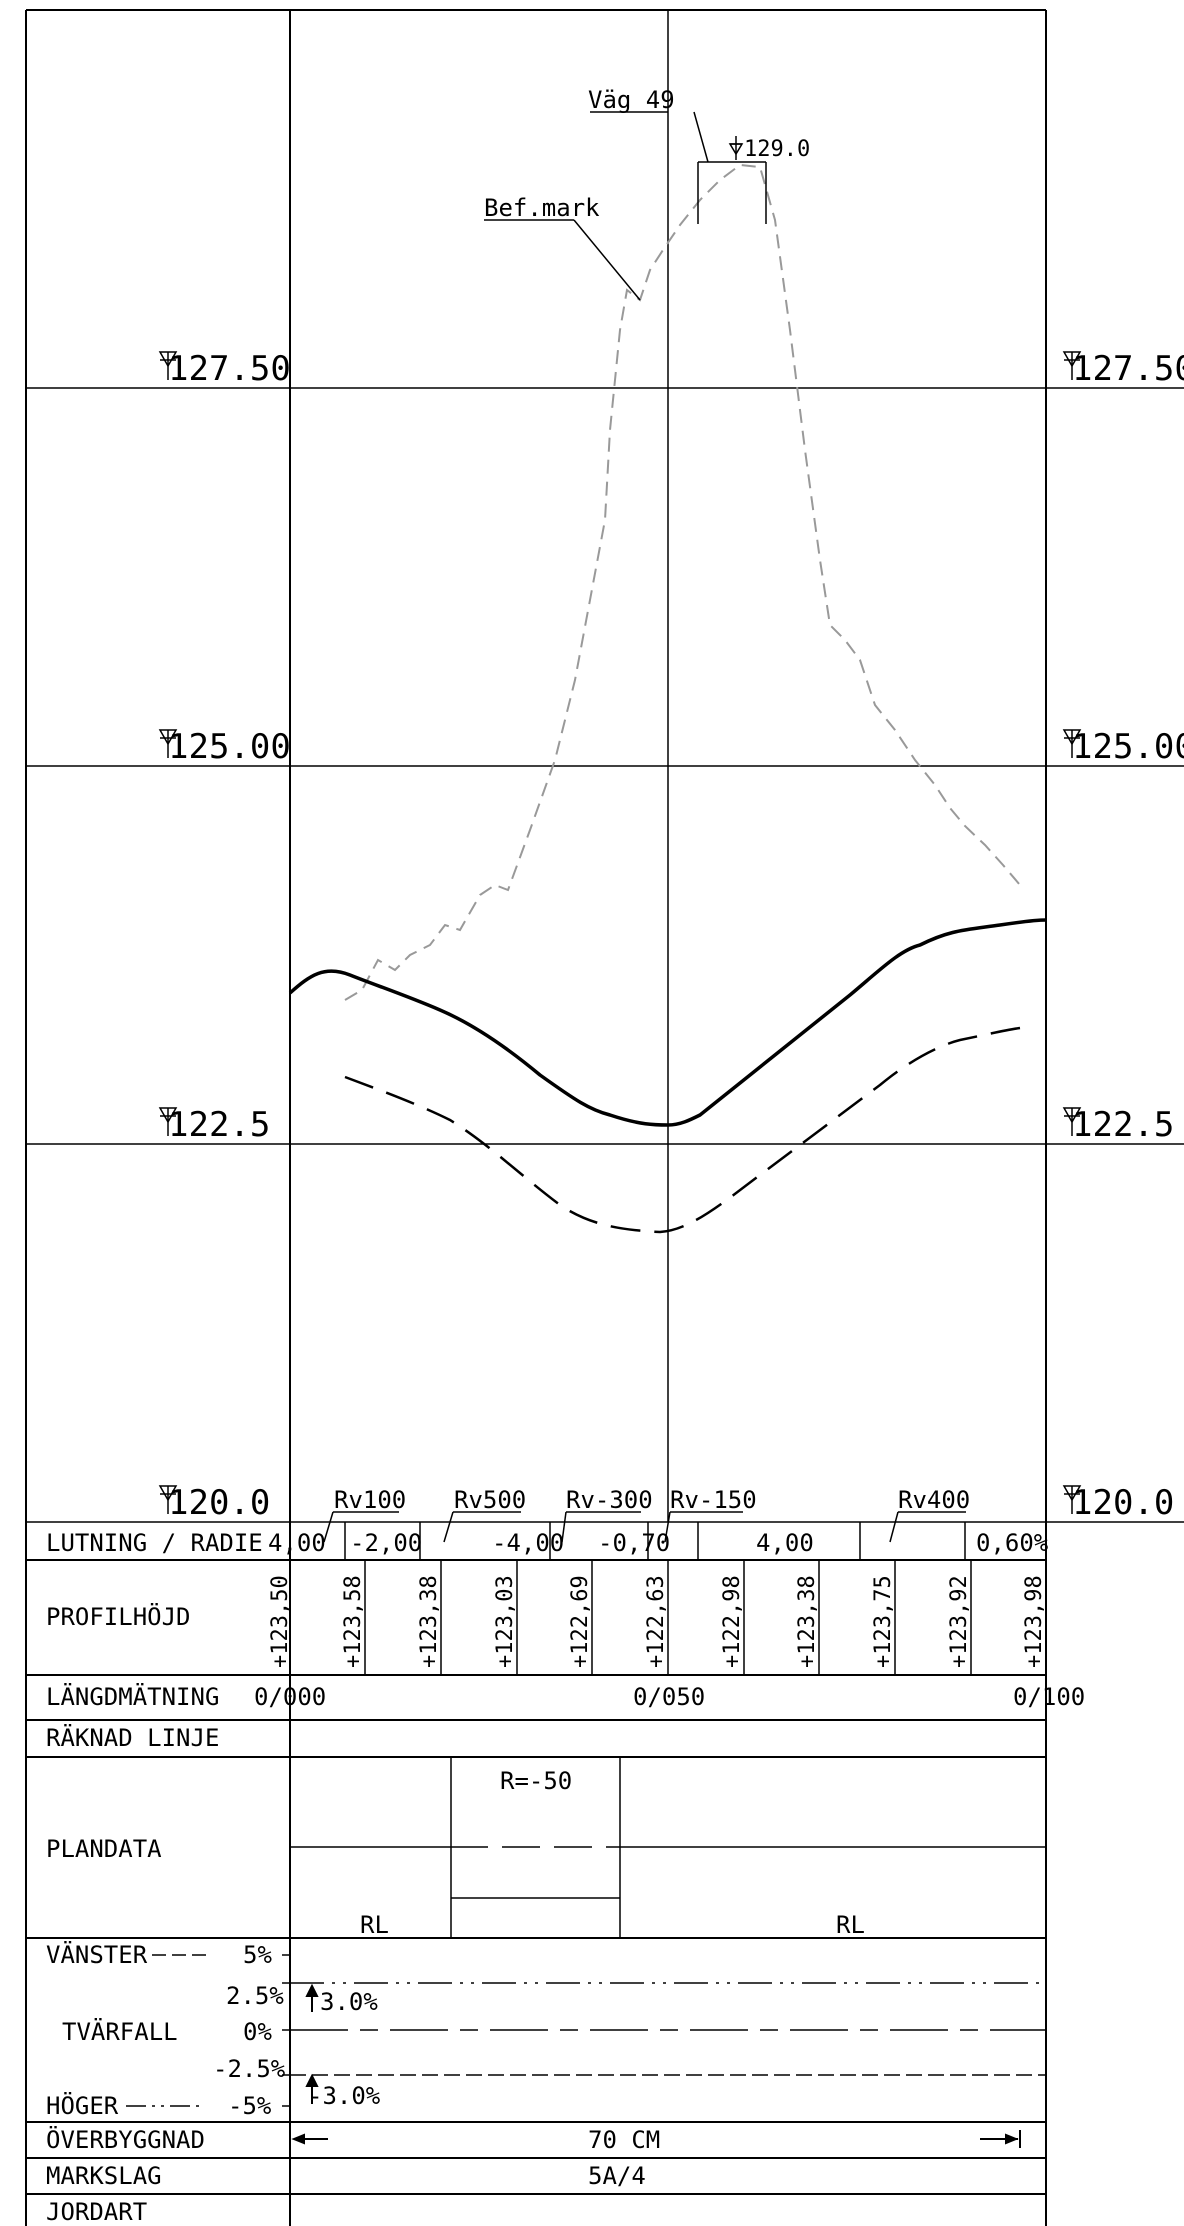  I want to click on profilhojd-value: +122,63, so click(656, 1621).